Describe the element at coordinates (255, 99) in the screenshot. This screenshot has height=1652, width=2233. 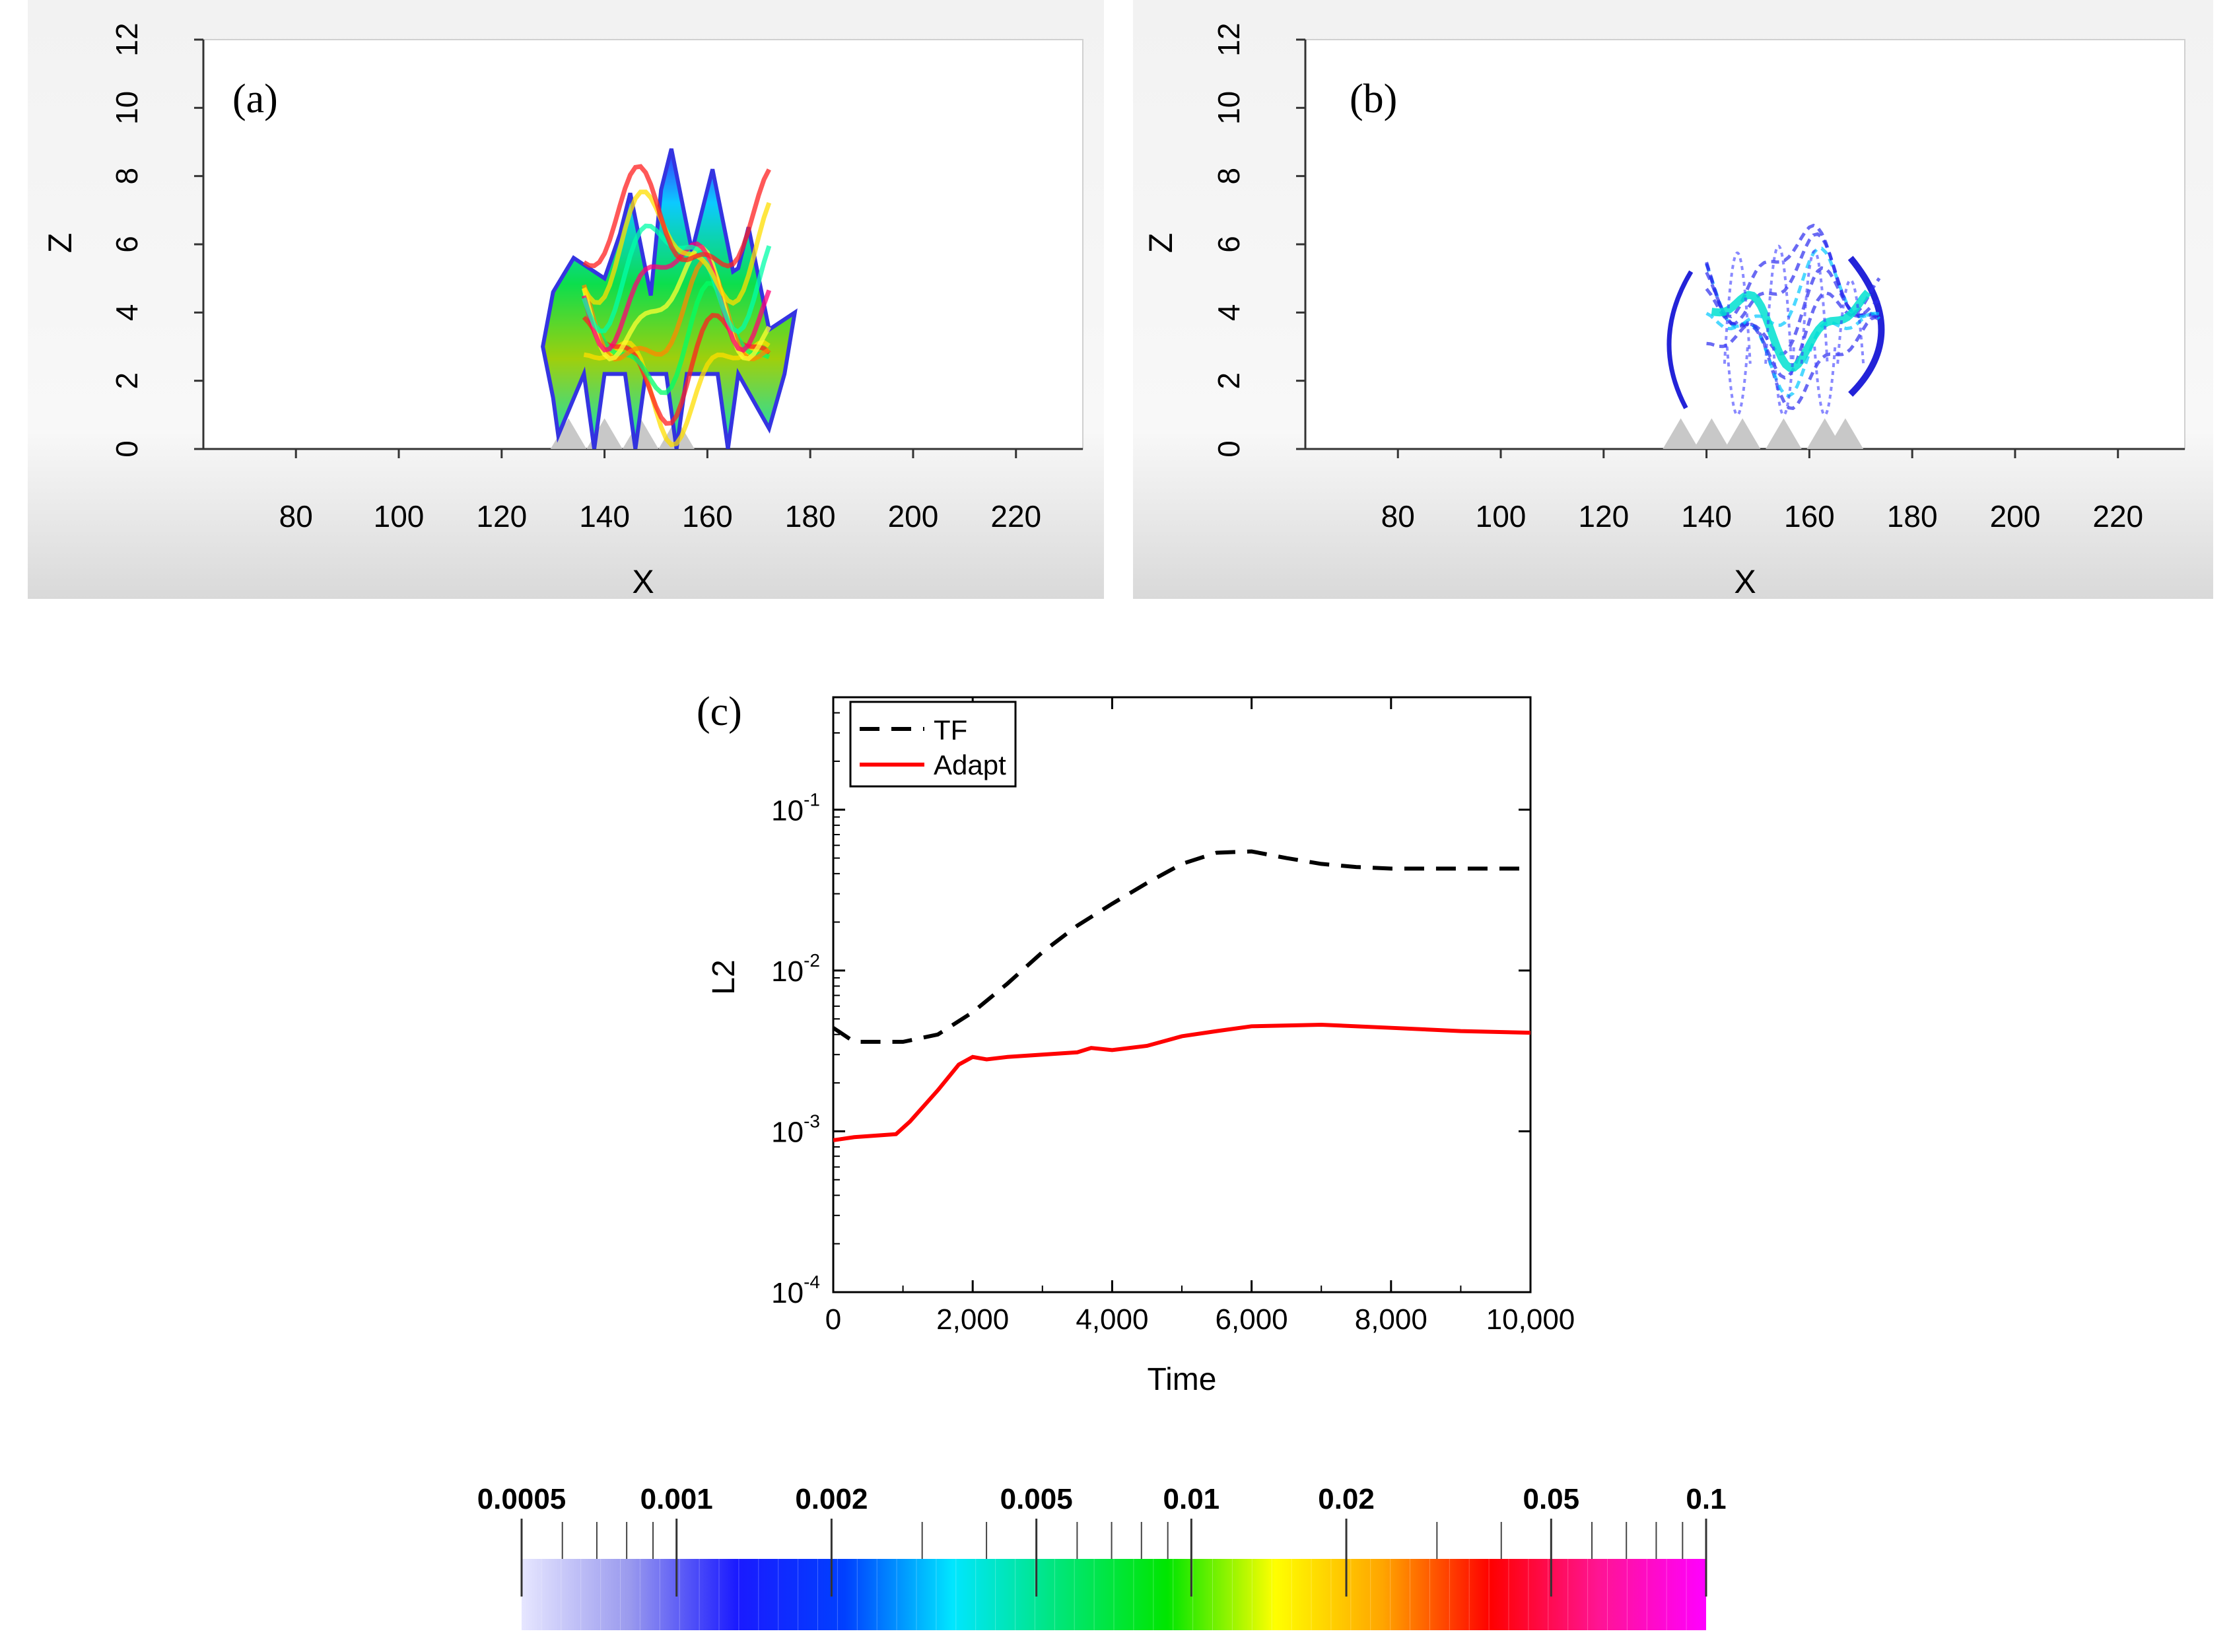
I see `panel-a-label: (a)` at that location.